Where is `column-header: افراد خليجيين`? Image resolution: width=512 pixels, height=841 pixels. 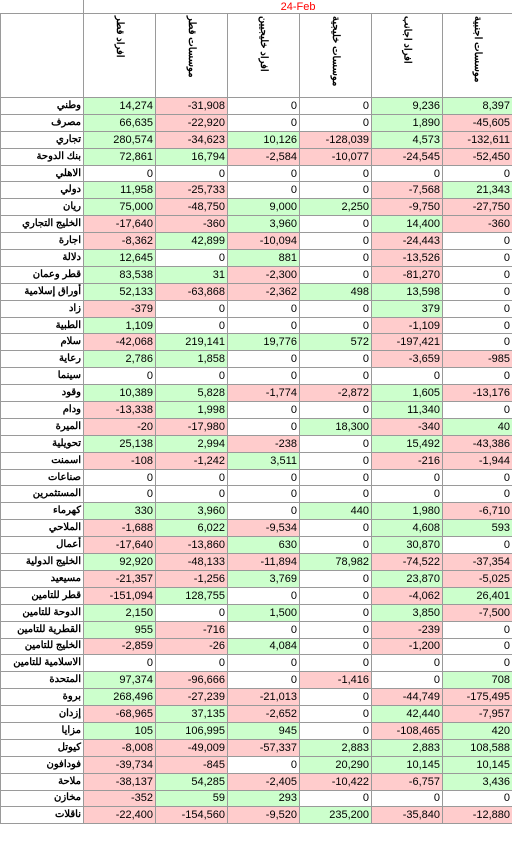 column-header: افراد خليجيين is located at coordinates (263, 55).